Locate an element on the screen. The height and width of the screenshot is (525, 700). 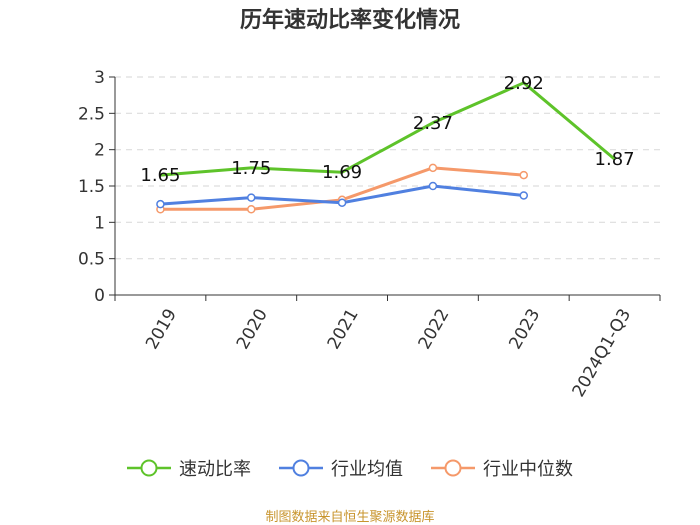
data-label: 1.69 is located at coordinates (342, 172).